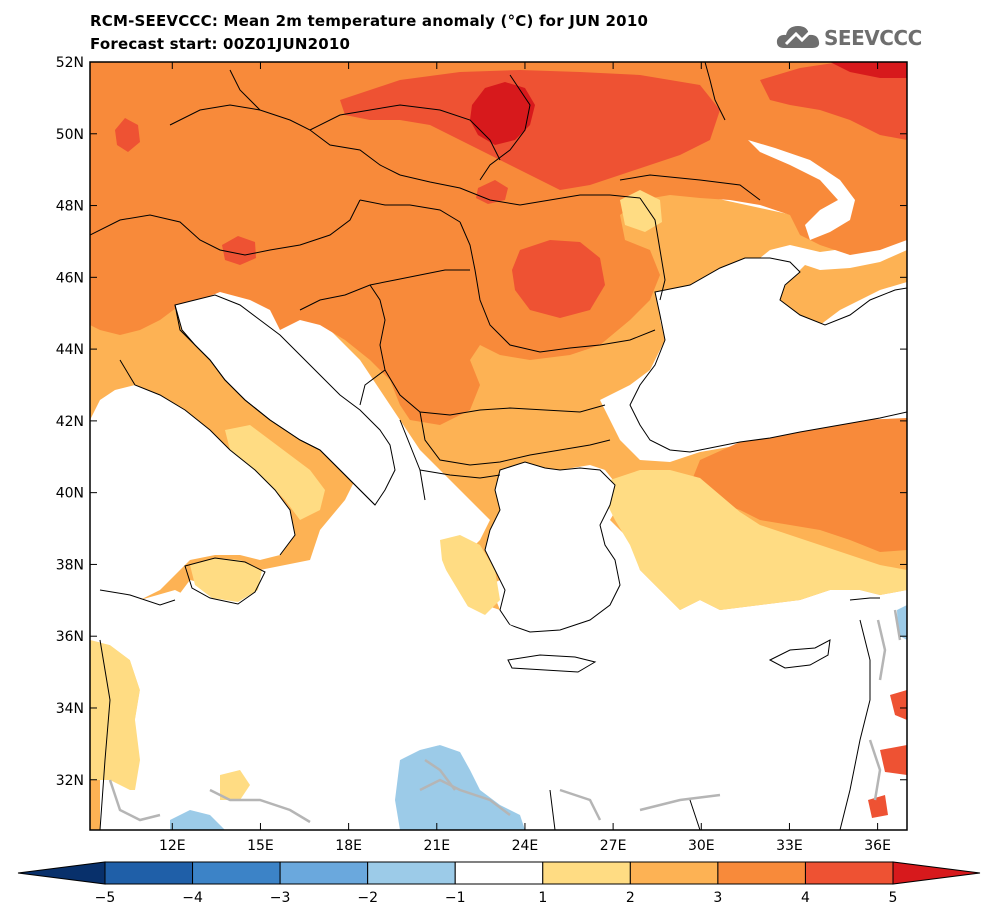 Image resolution: width=997 pixels, height=920 pixels. Describe the element at coordinates (348, 846) in the screenshot. I see `lon-label: 18E` at that location.